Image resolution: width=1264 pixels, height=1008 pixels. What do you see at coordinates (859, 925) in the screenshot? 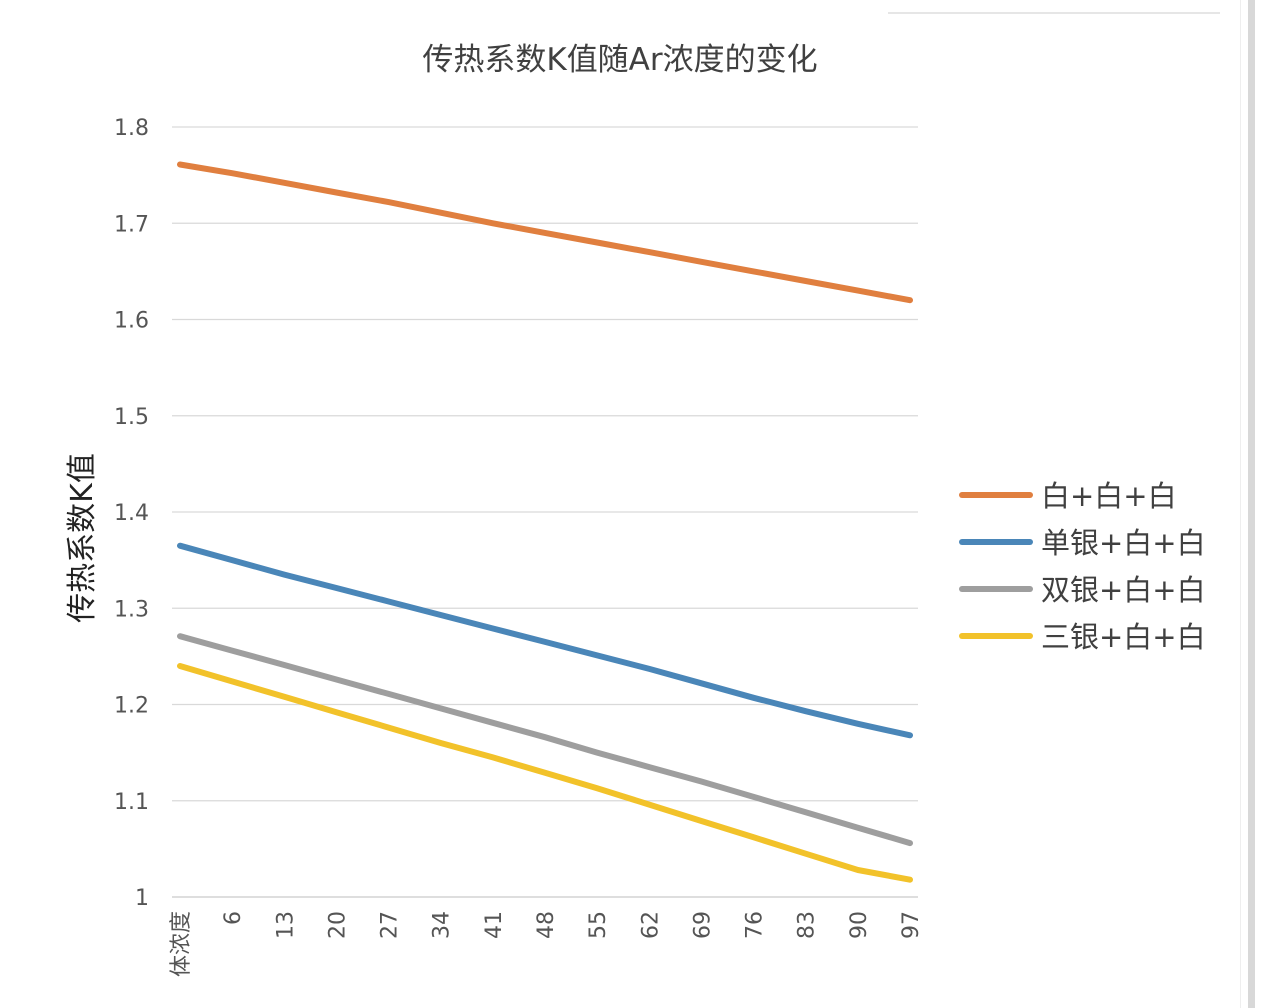
I see `x-tick-label: 90` at bounding box center [859, 925].